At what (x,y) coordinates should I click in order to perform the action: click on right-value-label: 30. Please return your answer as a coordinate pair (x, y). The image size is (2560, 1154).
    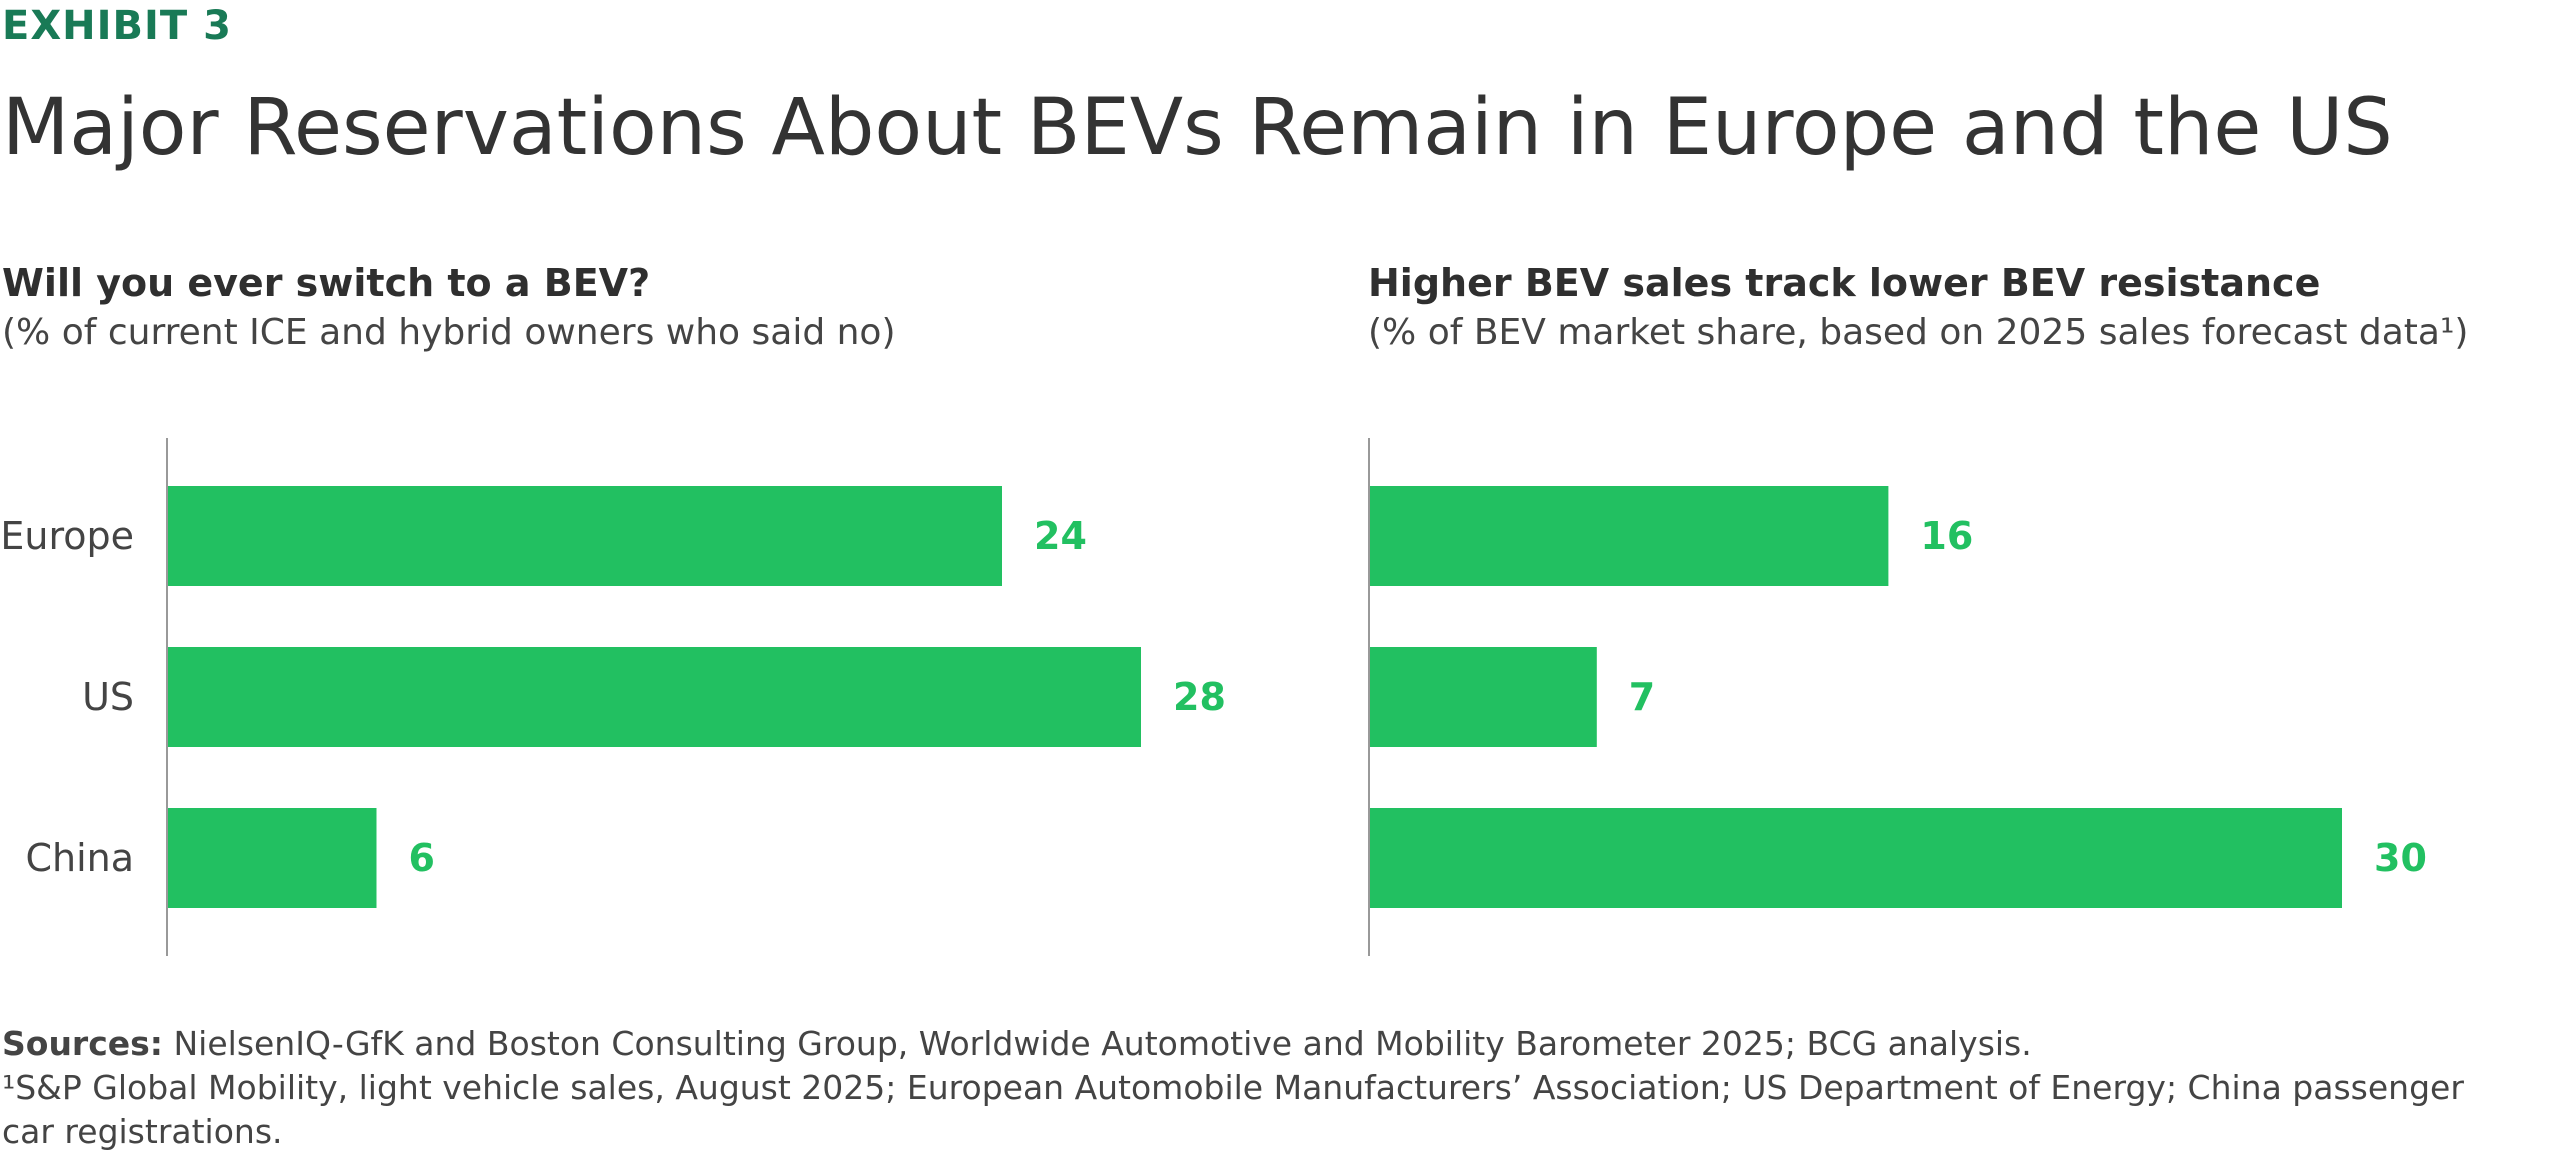
    Looking at the image, I should click on (2400, 858).